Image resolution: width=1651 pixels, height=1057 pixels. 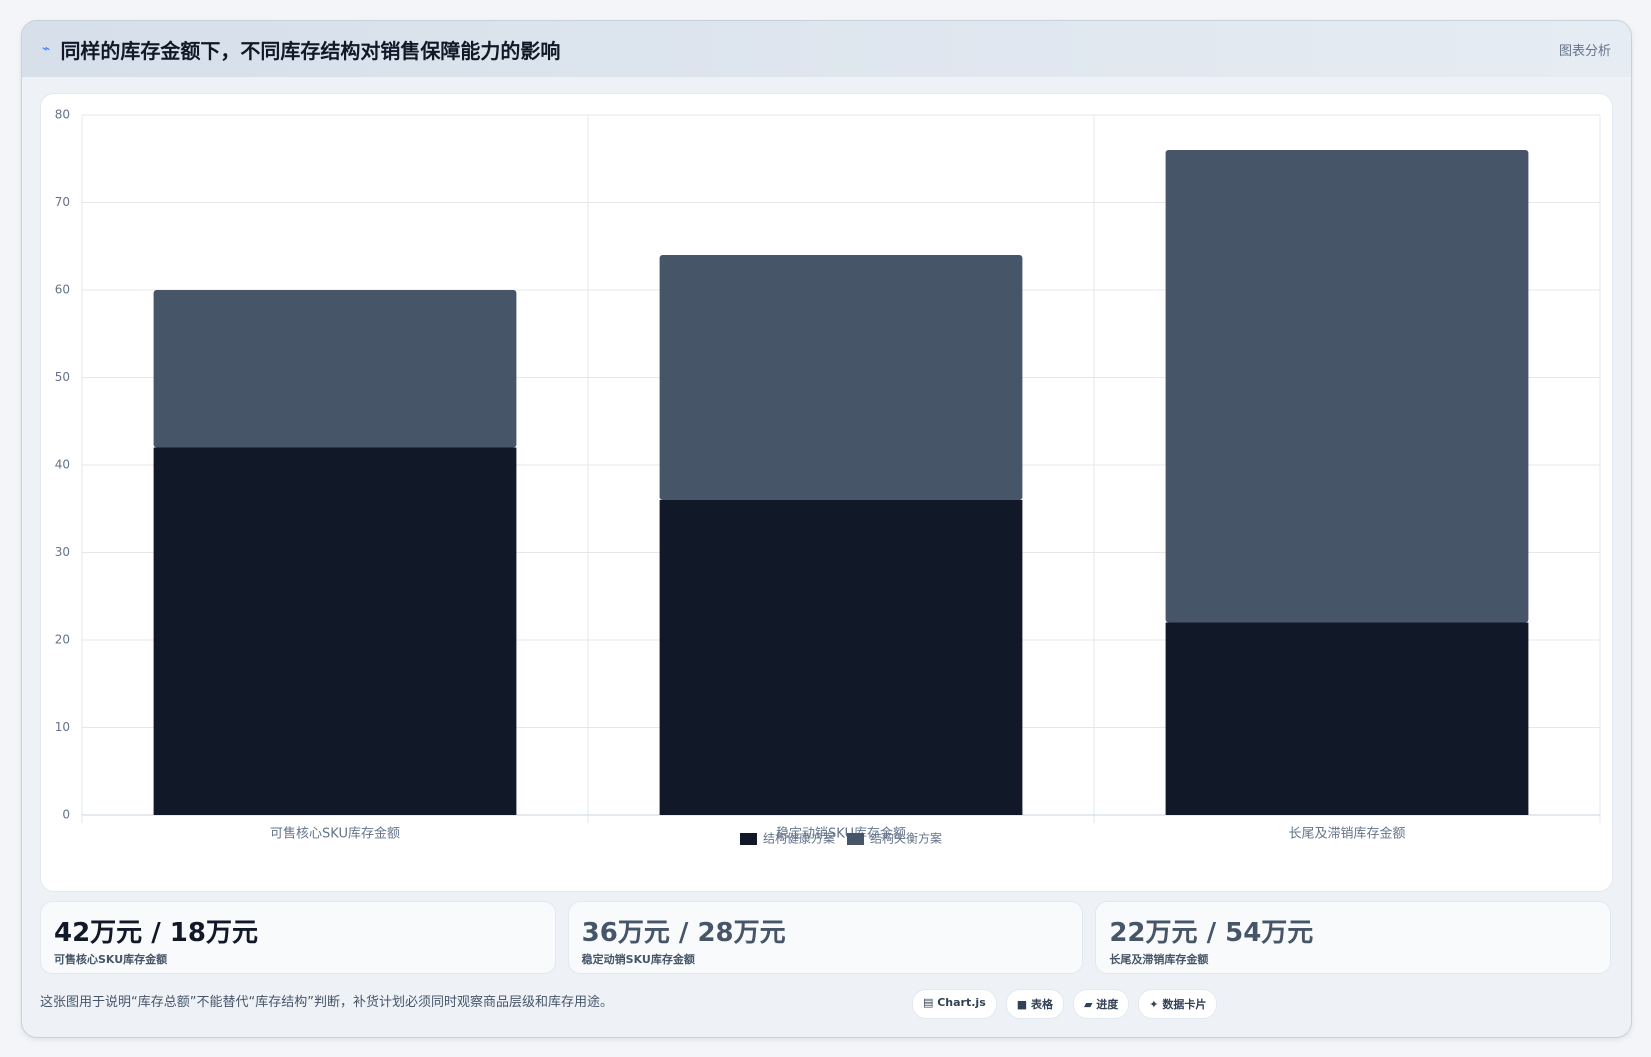 What do you see at coordinates (62, 115) in the screenshot?
I see `y-tick-label: 80` at bounding box center [62, 115].